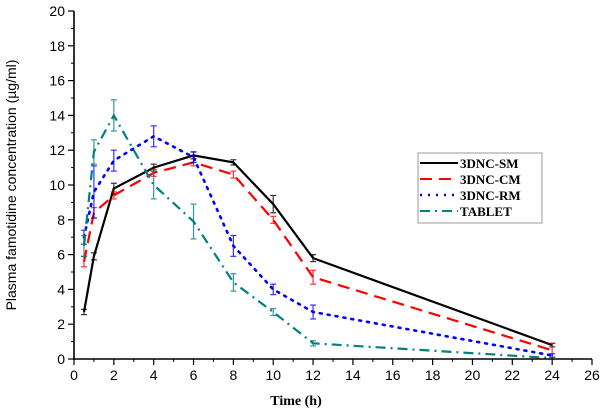 The image size is (605, 411). I want to click on x-tick-label: 10, so click(273, 375).